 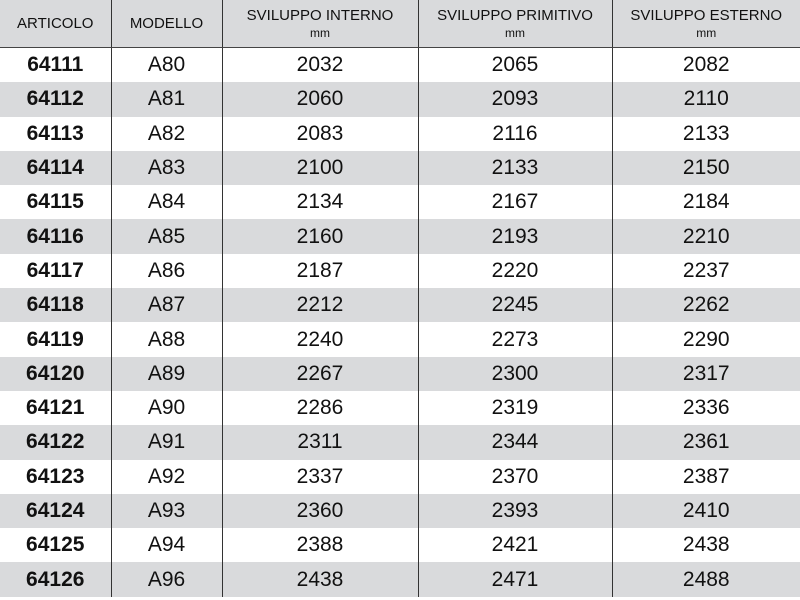 What do you see at coordinates (166, 23) in the screenshot?
I see `column-header-label: MODELLO` at bounding box center [166, 23].